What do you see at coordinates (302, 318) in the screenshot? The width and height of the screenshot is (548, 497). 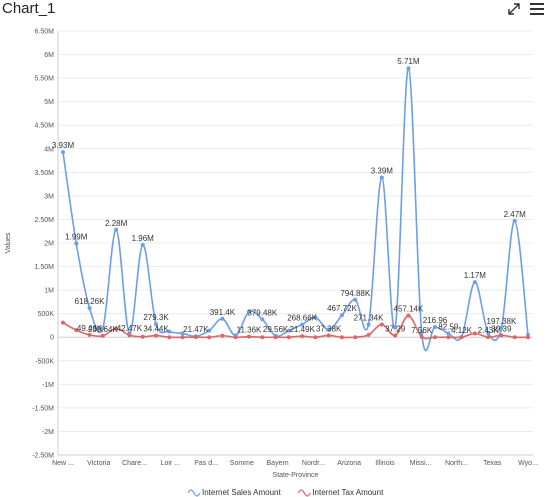 I see `data-label: 268.66K` at bounding box center [302, 318].